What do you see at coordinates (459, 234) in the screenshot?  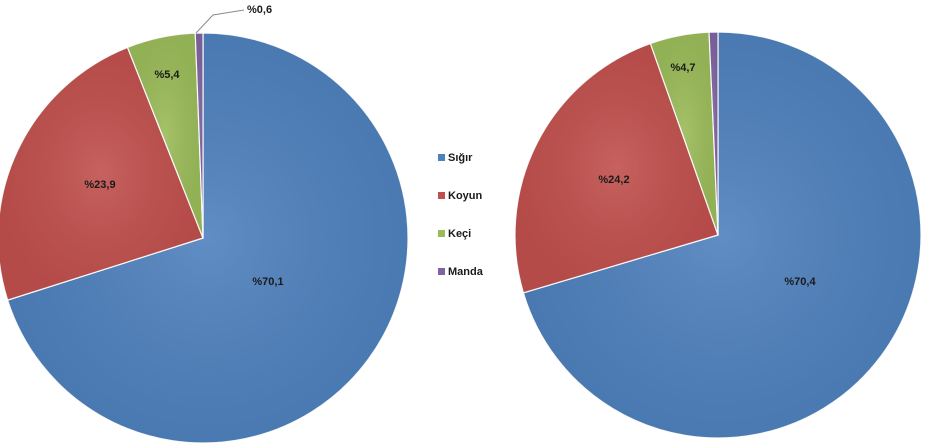 I see `legend-label-keci: Keçi` at bounding box center [459, 234].